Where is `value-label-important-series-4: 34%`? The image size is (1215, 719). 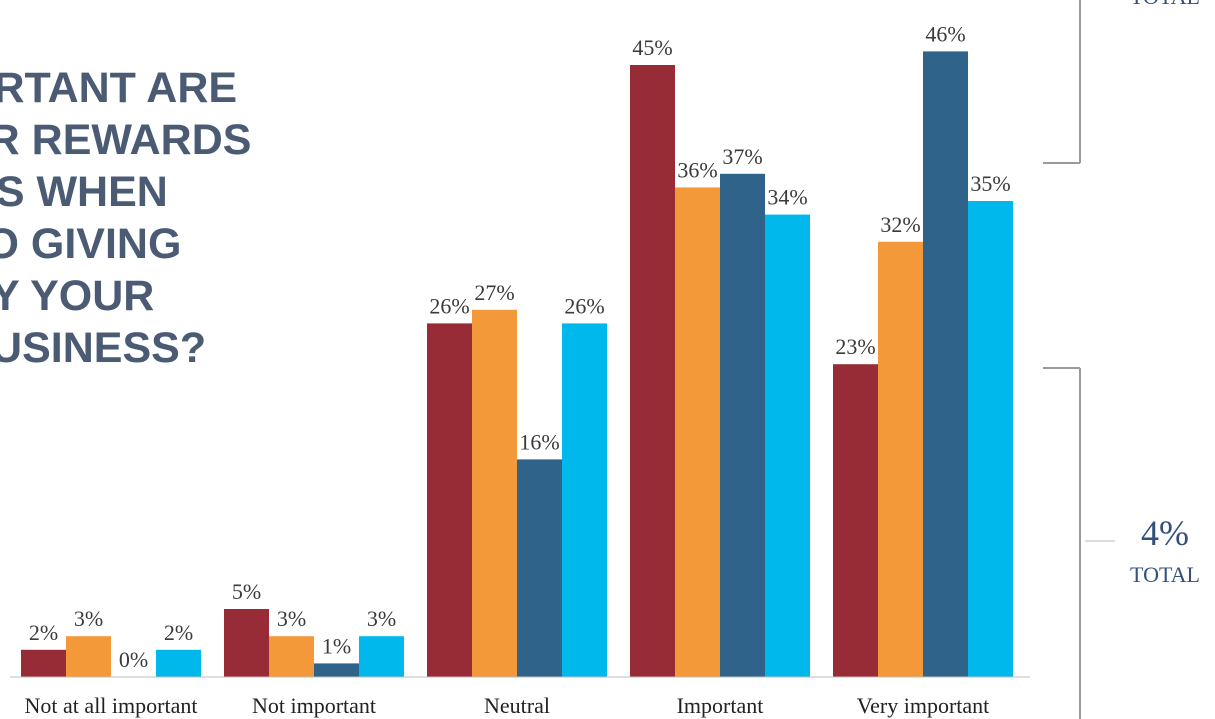
value-label-important-series-4: 34% is located at coordinates (787, 197).